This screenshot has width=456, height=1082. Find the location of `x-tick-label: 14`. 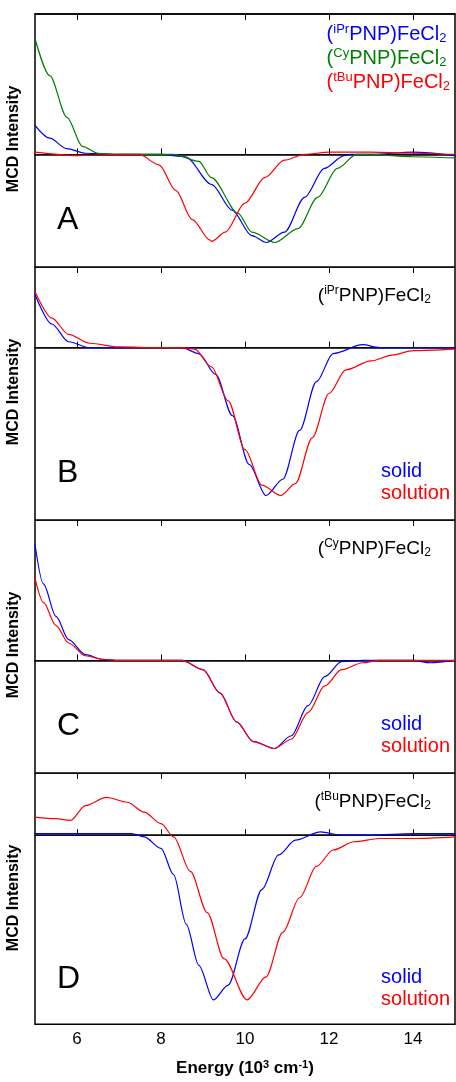

x-tick-label: 14 is located at coordinates (413, 1039).